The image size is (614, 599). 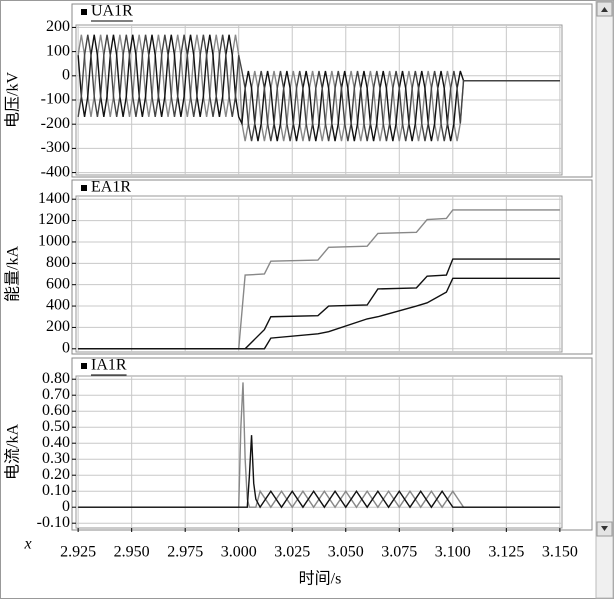 I want to click on y-tick-label: 0.30, so click(x=56, y=458).